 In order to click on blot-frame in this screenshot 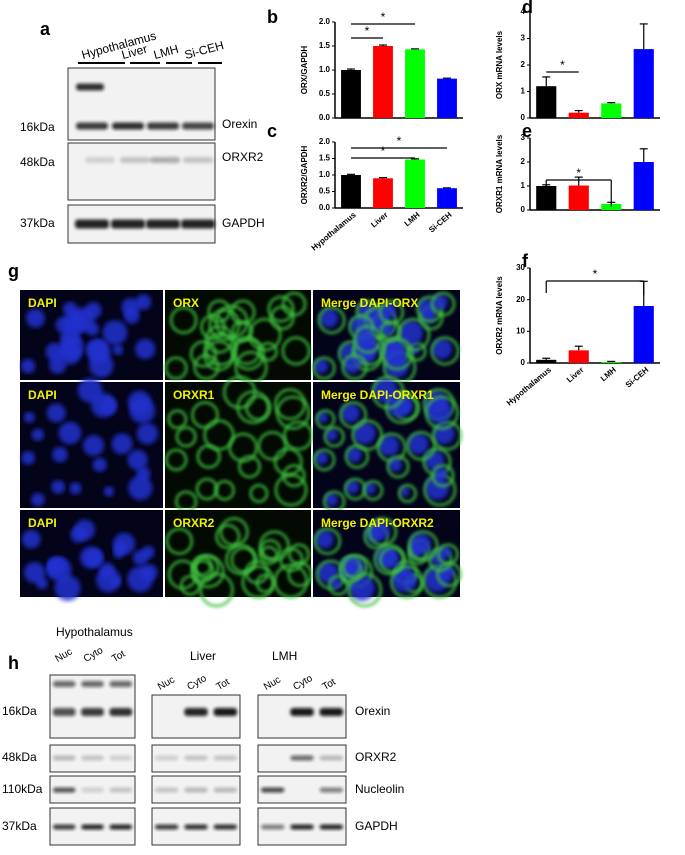, I will do `click(141, 171)`.